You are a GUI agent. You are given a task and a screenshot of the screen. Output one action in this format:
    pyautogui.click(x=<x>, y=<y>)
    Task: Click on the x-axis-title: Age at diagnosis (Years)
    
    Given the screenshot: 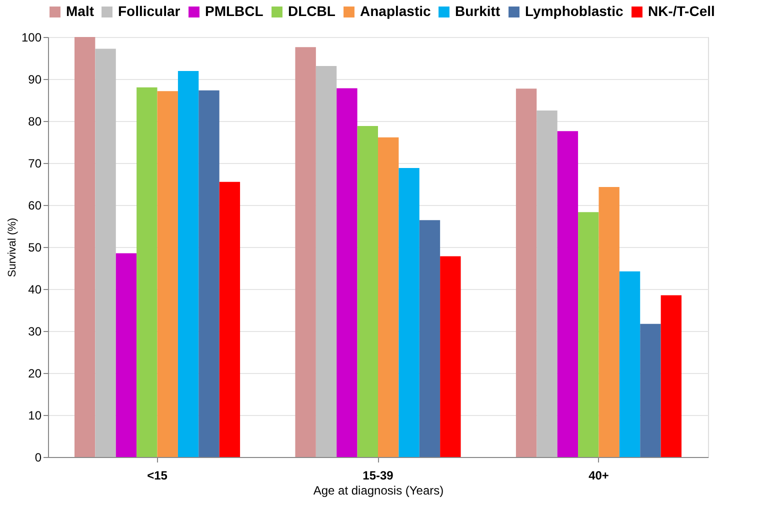 What is the action you would take?
    pyautogui.click(x=378, y=491)
    